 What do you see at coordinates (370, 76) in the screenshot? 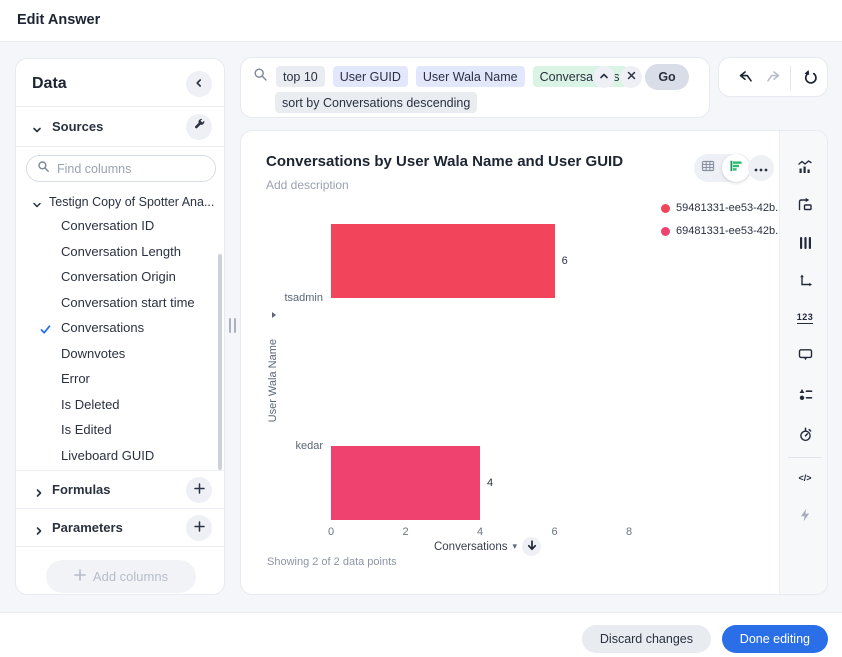
I see `search-token-attribute: User GUID` at bounding box center [370, 76].